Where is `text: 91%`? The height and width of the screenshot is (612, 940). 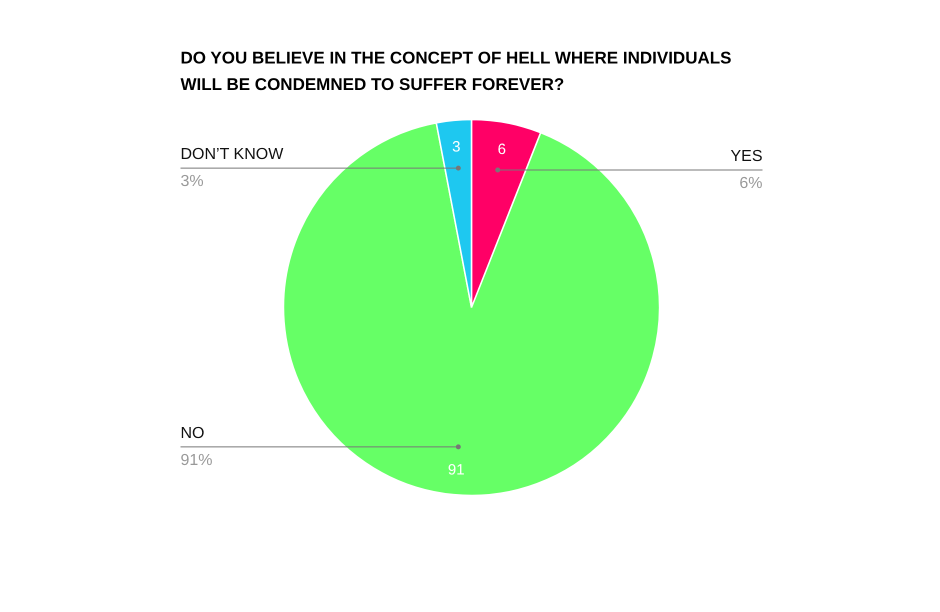 text: 91% is located at coordinates (196, 460).